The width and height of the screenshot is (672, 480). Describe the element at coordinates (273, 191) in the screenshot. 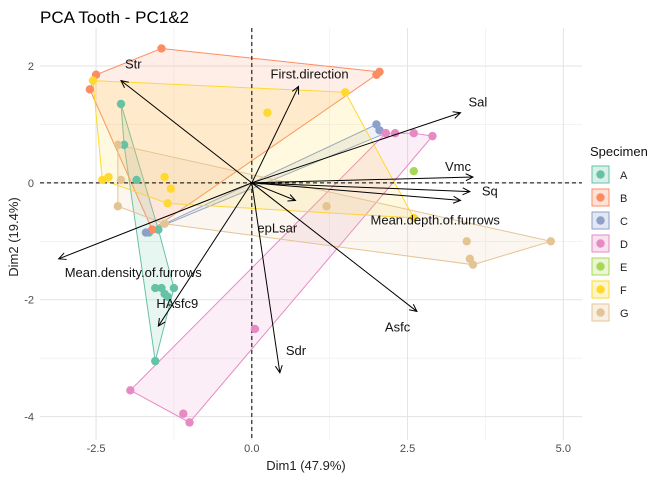

I see `arrow-epLsar` at that location.